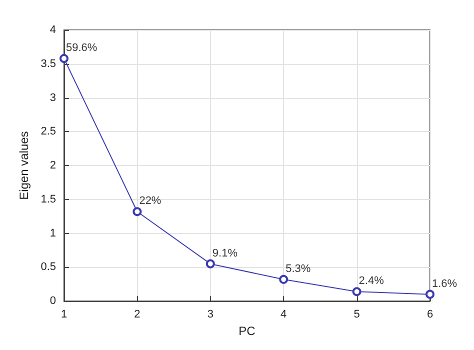 Image resolution: width=474 pixels, height=350 pixels. Describe the element at coordinates (247, 331) in the screenshot. I see `x-axis-title: PC` at that location.